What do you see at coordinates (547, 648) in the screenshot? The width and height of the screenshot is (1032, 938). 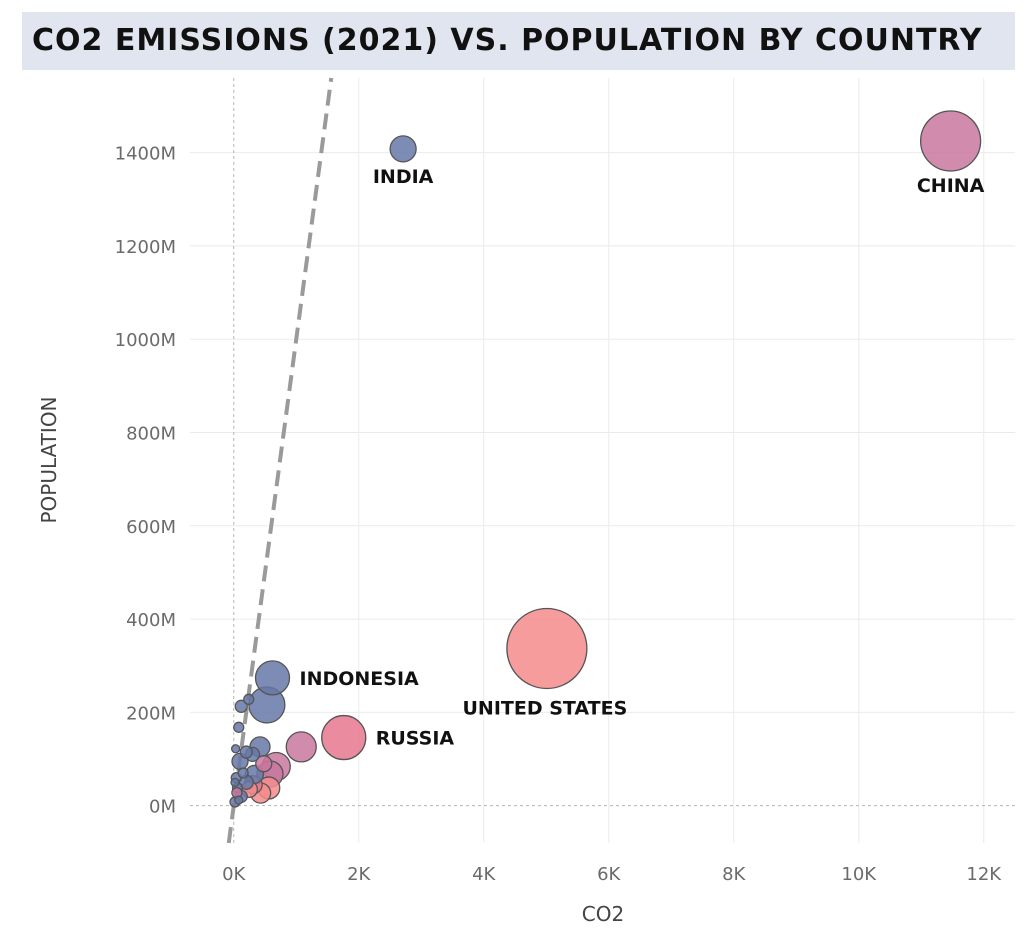 I see `point-united-states` at bounding box center [547, 648].